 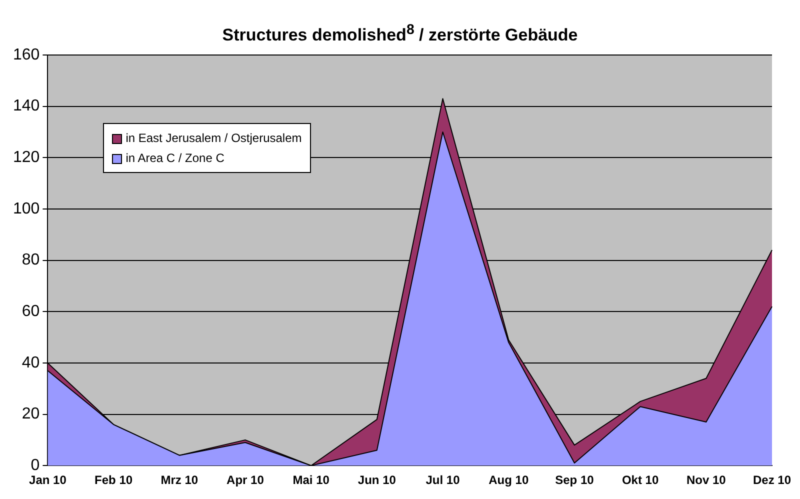 I want to click on x-tick-label: Mai 10, so click(x=311, y=480).